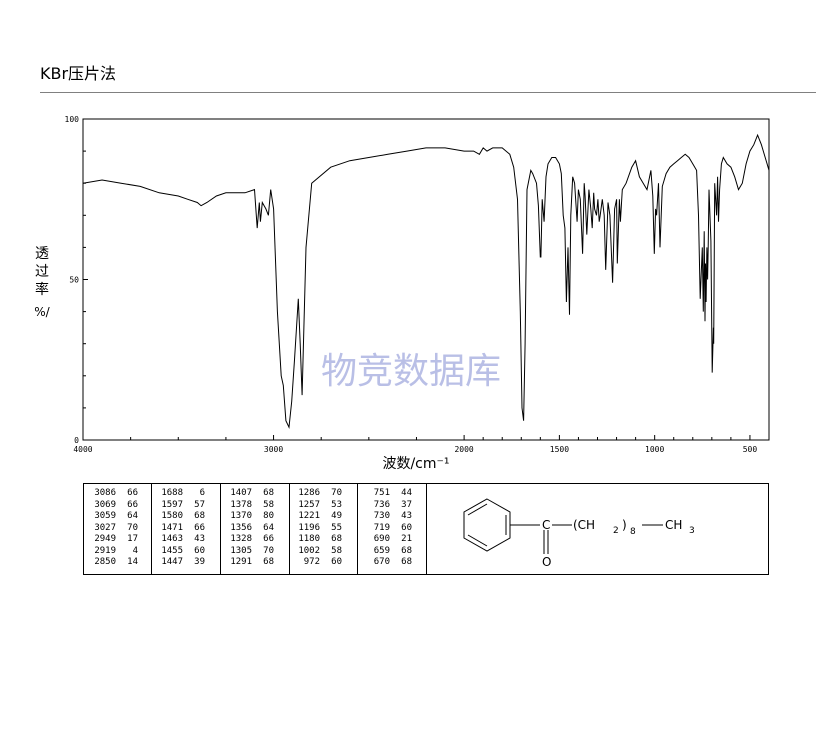 The width and height of the screenshot is (822, 737). I want to click on peak-wavenumber: 3069, so click(105, 504).